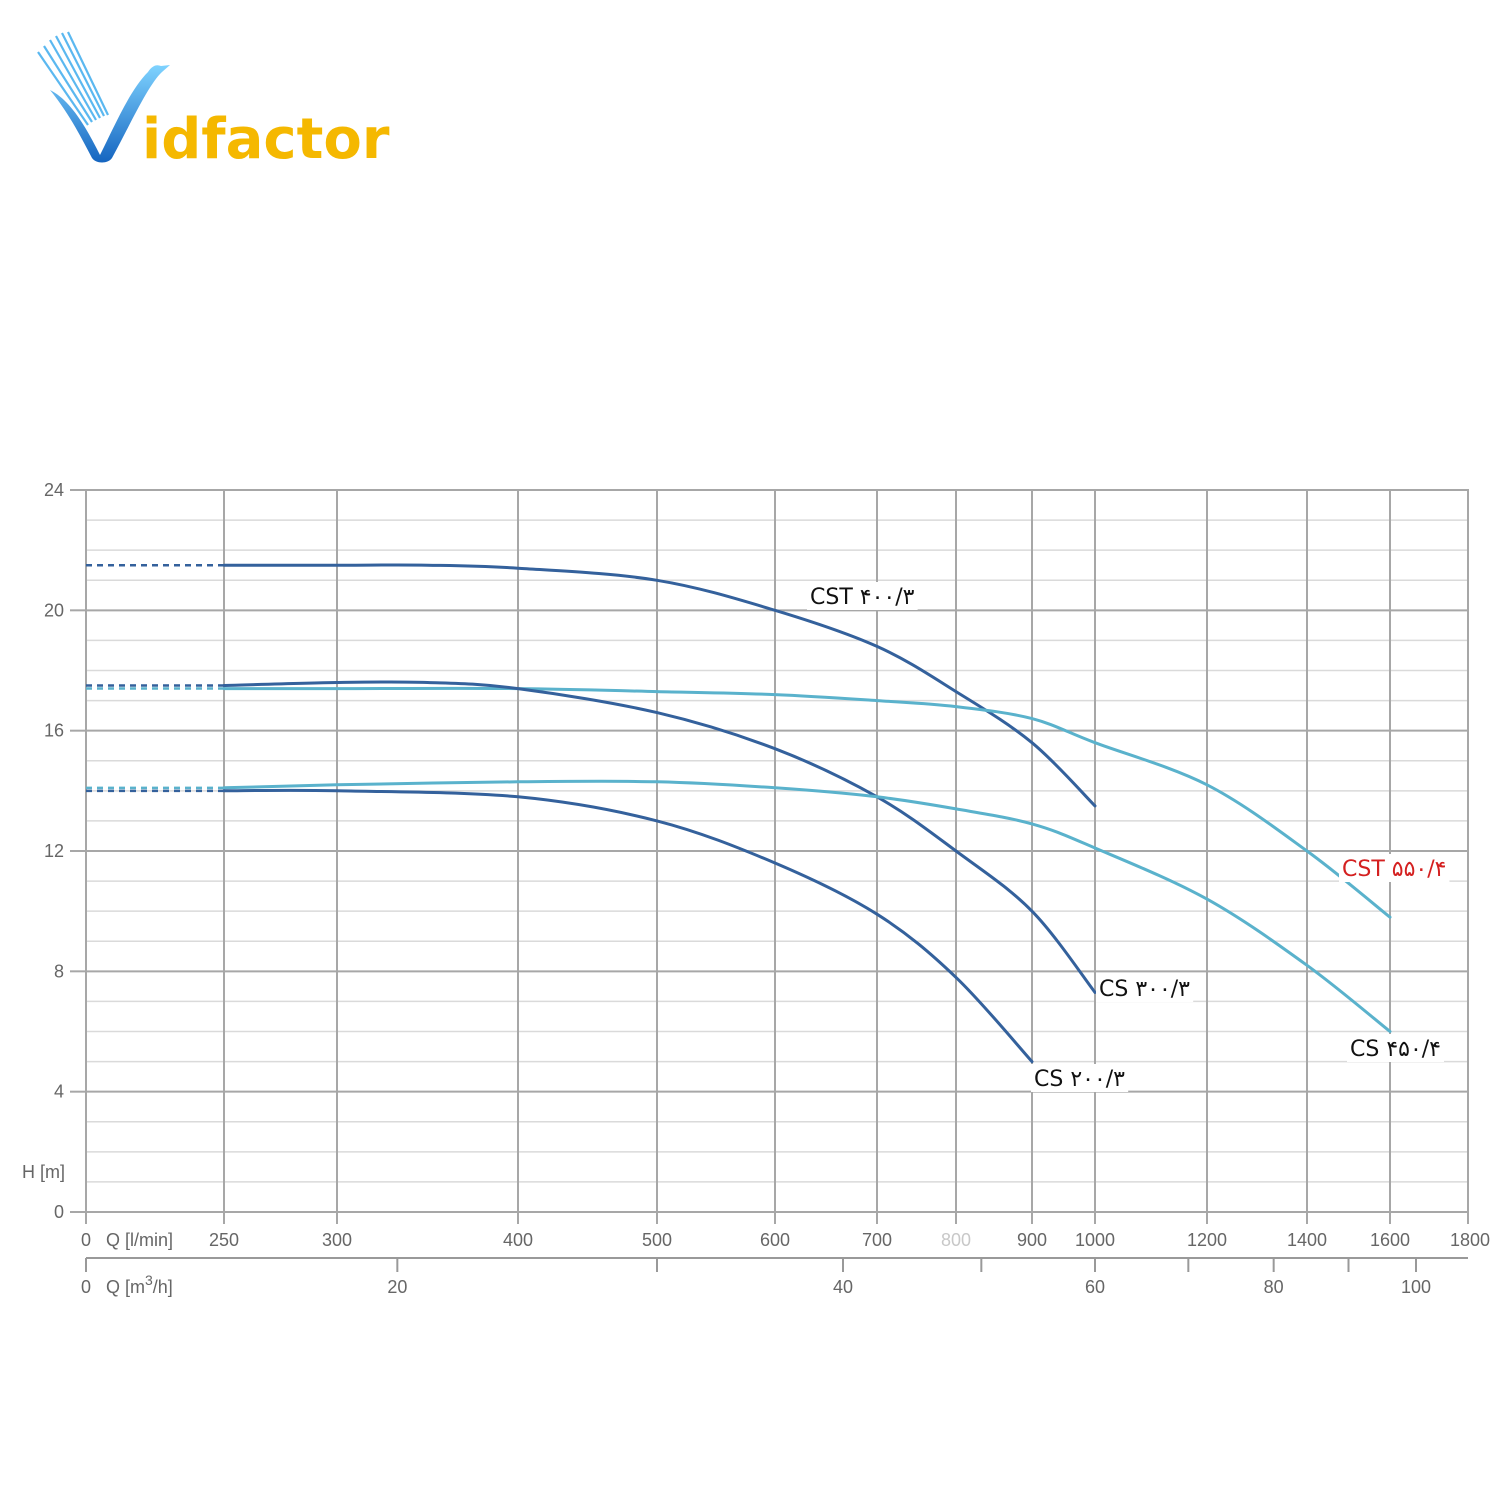  What do you see at coordinates (54, 851) in the screenshot?
I see `y-tick-label: 12` at bounding box center [54, 851].